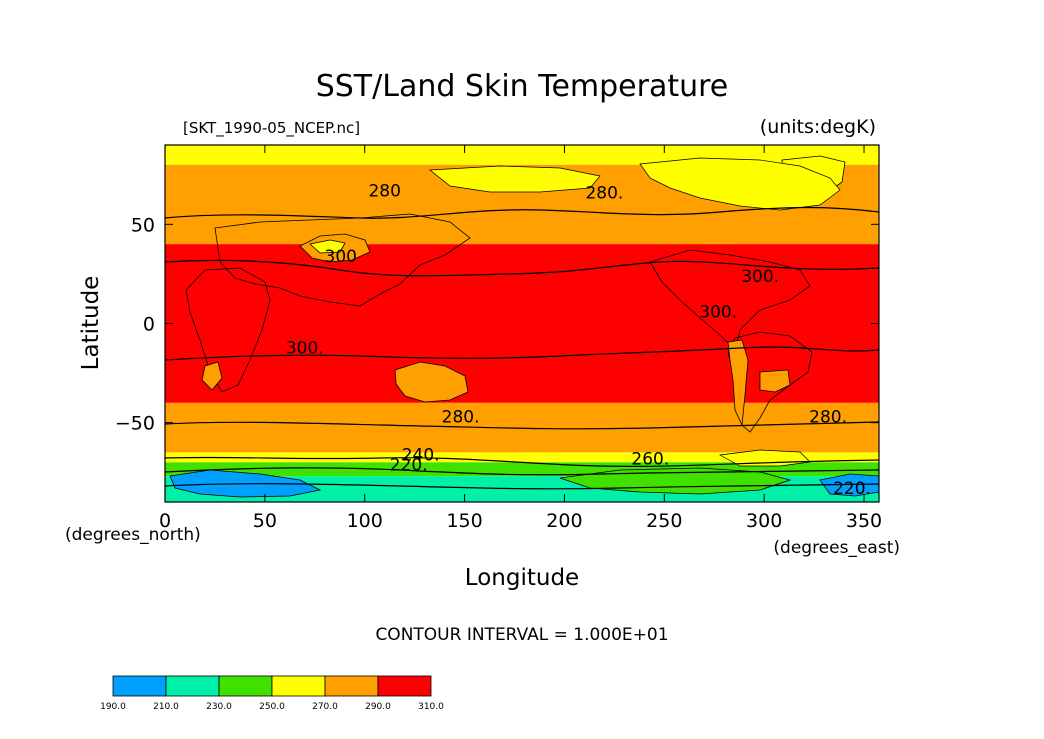  What do you see at coordinates (522, 457) in the screenshot?
I see `temperature-band` at bounding box center [522, 457].